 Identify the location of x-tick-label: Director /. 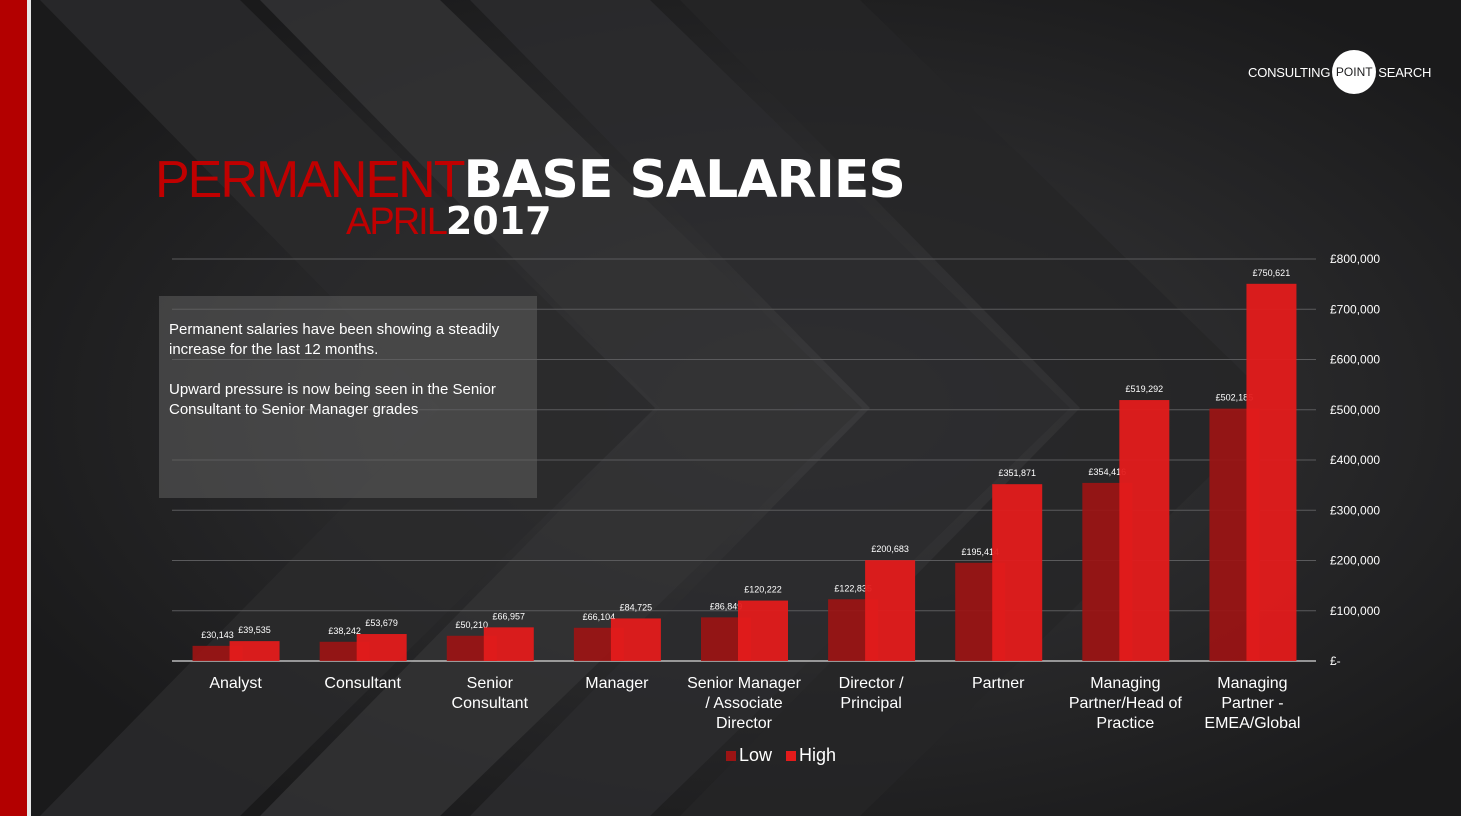
(871, 683).